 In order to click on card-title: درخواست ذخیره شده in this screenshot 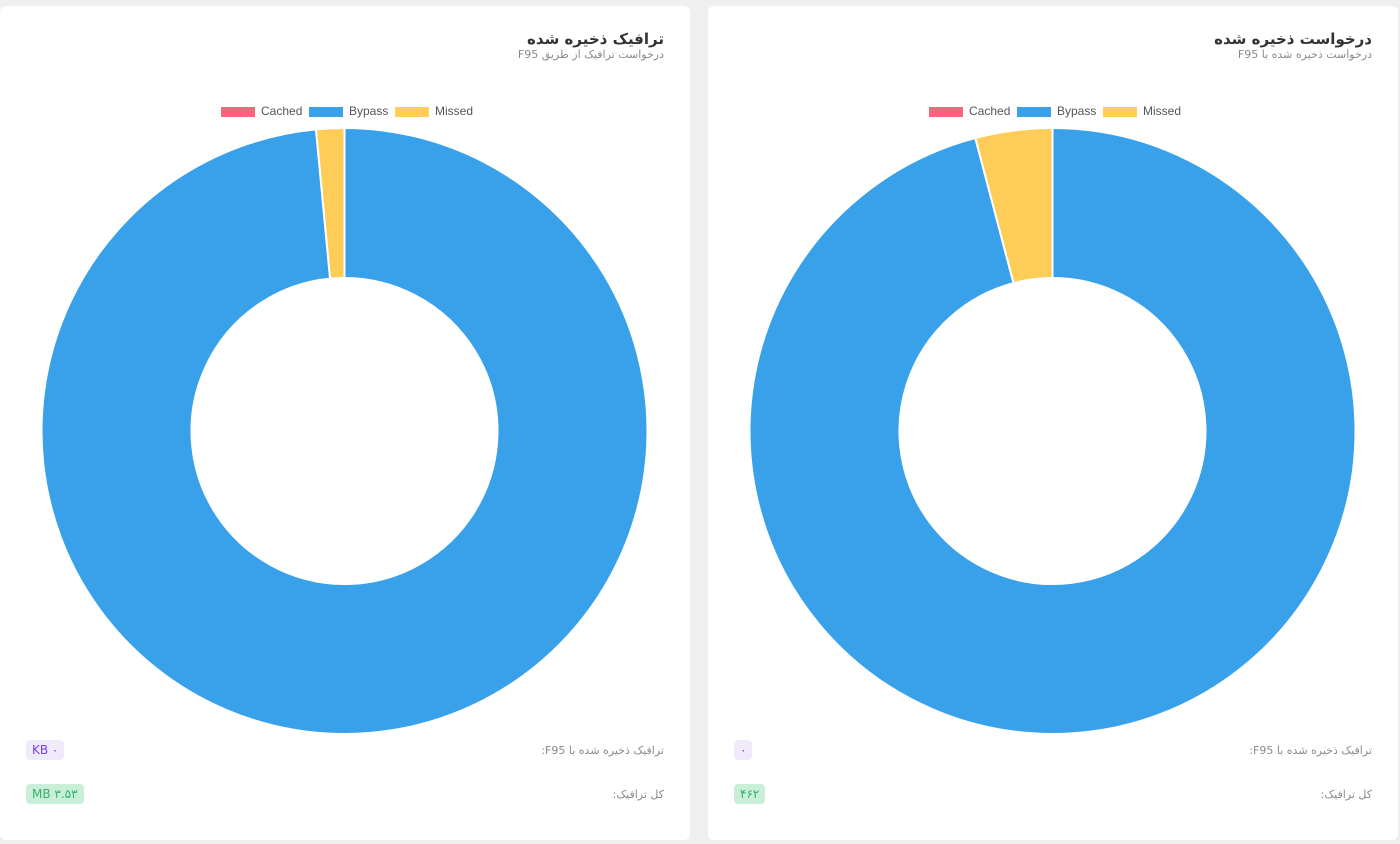, I will do `click(1293, 39)`.